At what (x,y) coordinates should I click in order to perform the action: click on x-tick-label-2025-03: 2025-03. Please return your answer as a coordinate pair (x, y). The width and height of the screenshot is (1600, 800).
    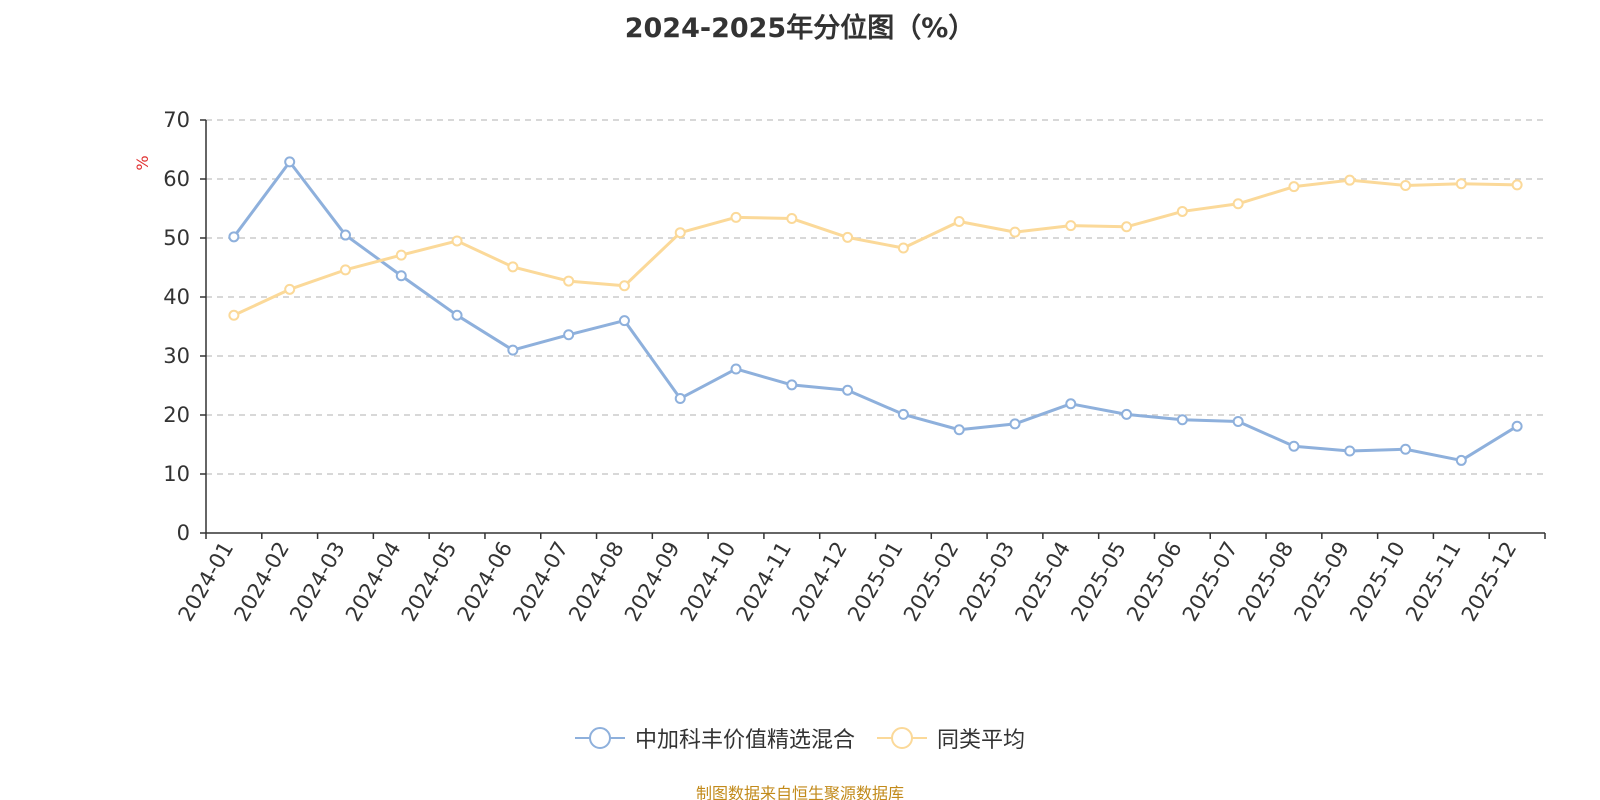
    Looking at the image, I should click on (987, 582).